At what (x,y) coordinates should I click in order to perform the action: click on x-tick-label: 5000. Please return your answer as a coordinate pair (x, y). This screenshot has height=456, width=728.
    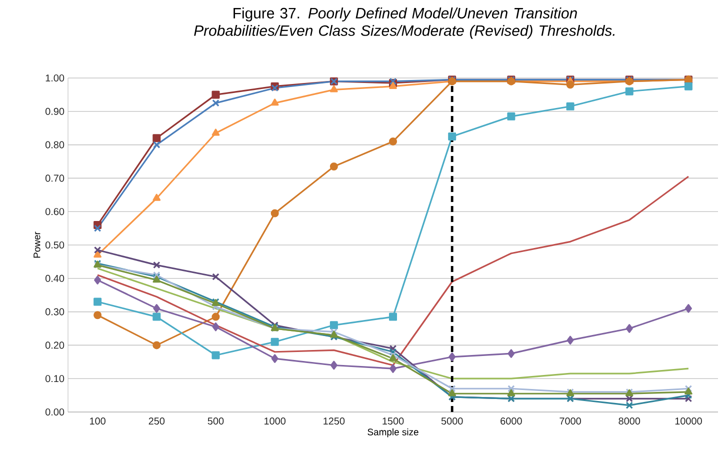
    Looking at the image, I should click on (452, 421).